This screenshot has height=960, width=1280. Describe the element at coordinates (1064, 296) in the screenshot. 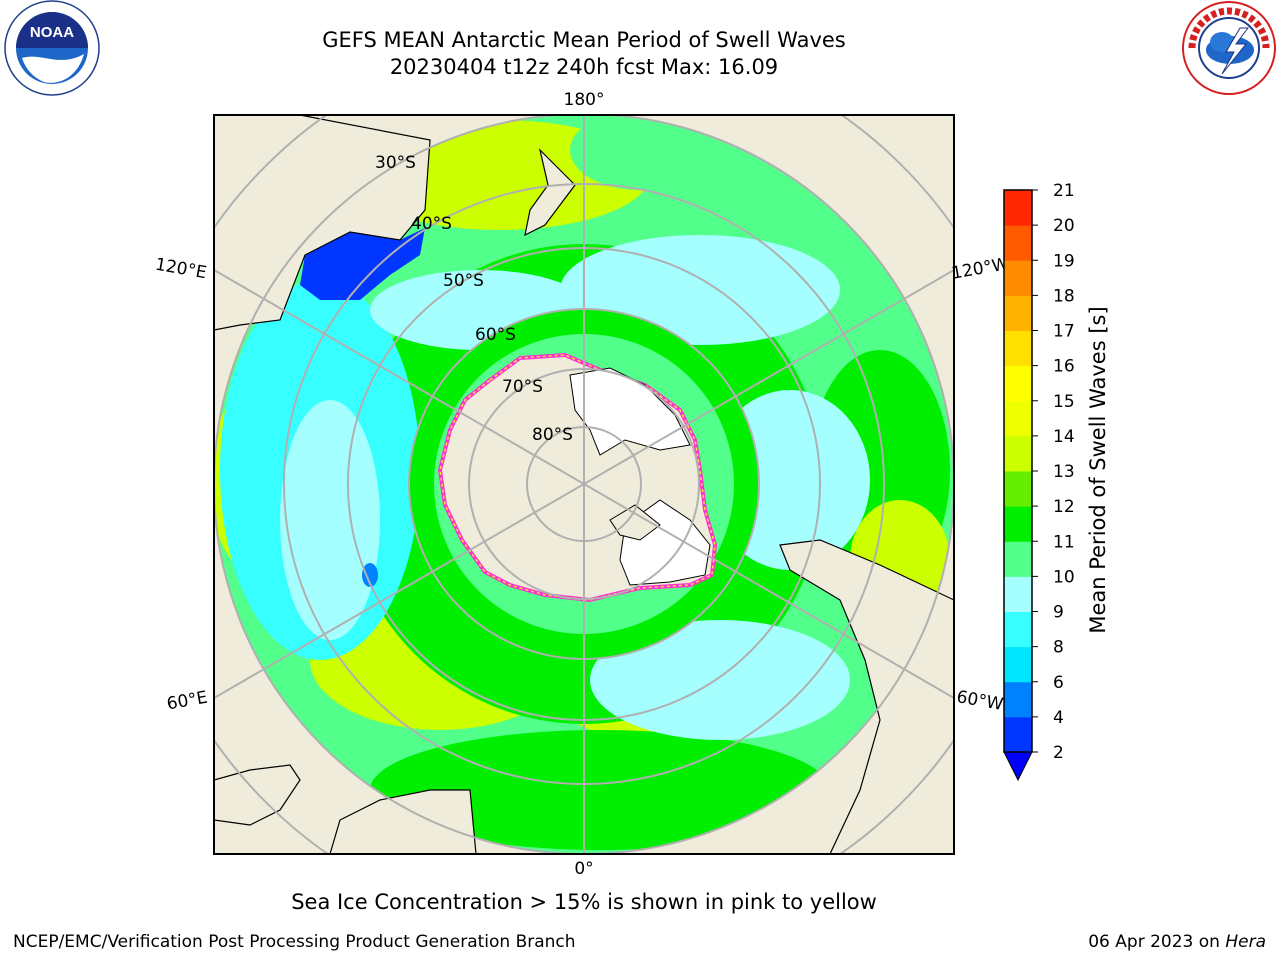

I see `colorbar-tick-label: 18` at that location.